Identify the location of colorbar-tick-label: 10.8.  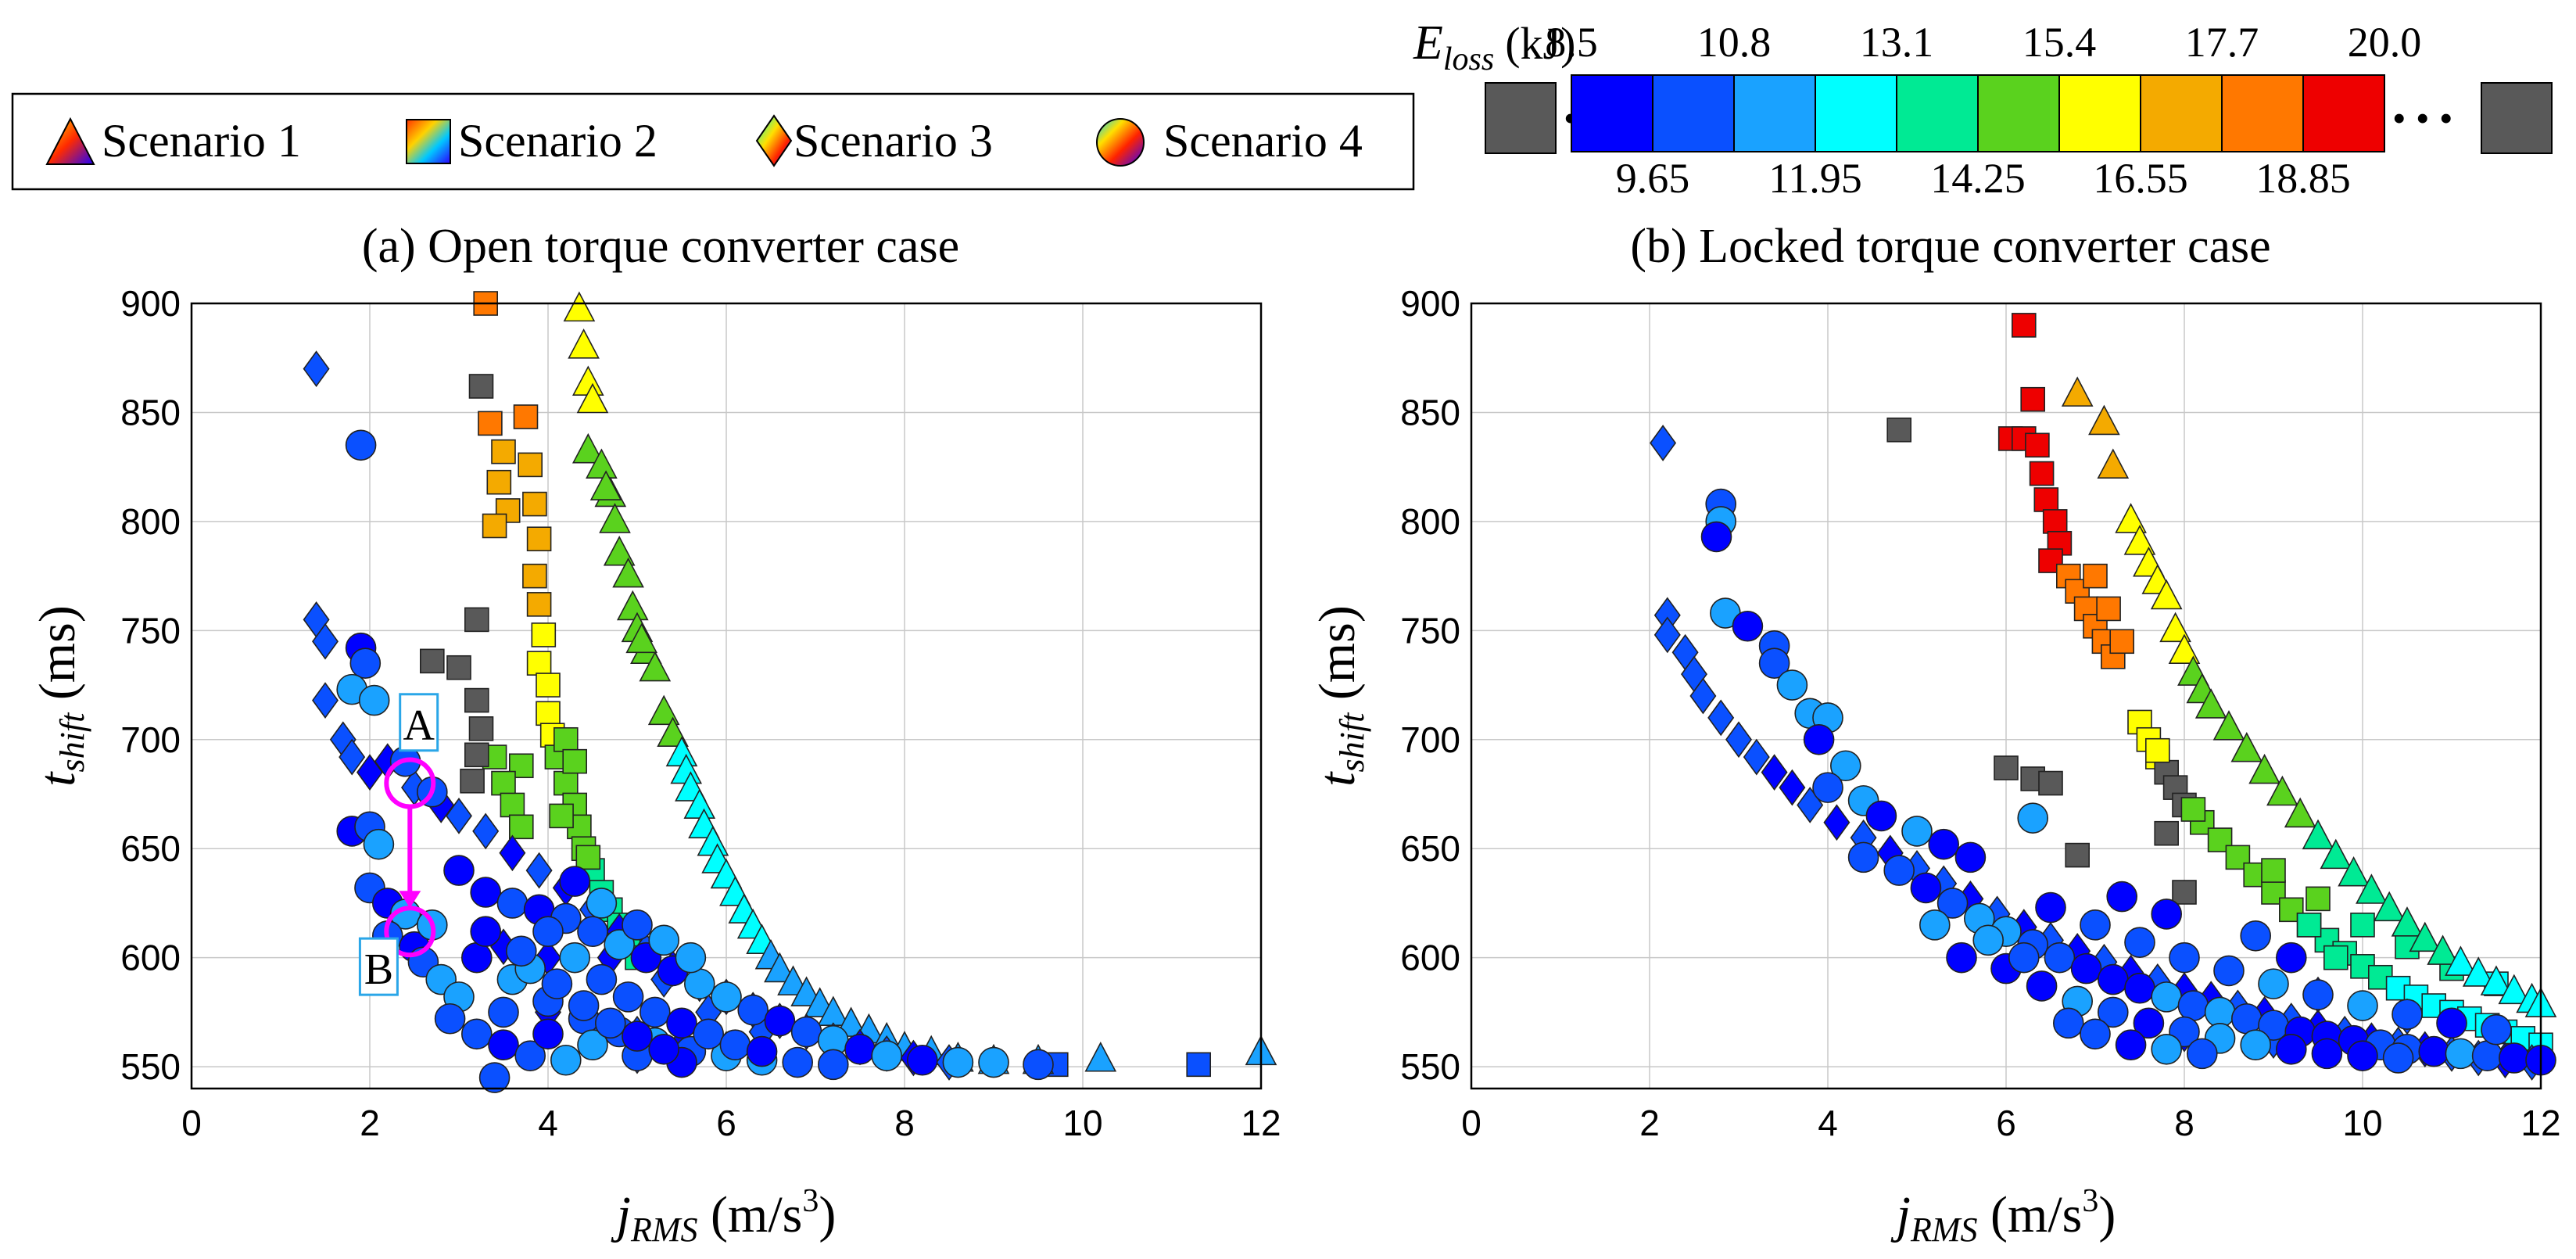
(1734, 43).